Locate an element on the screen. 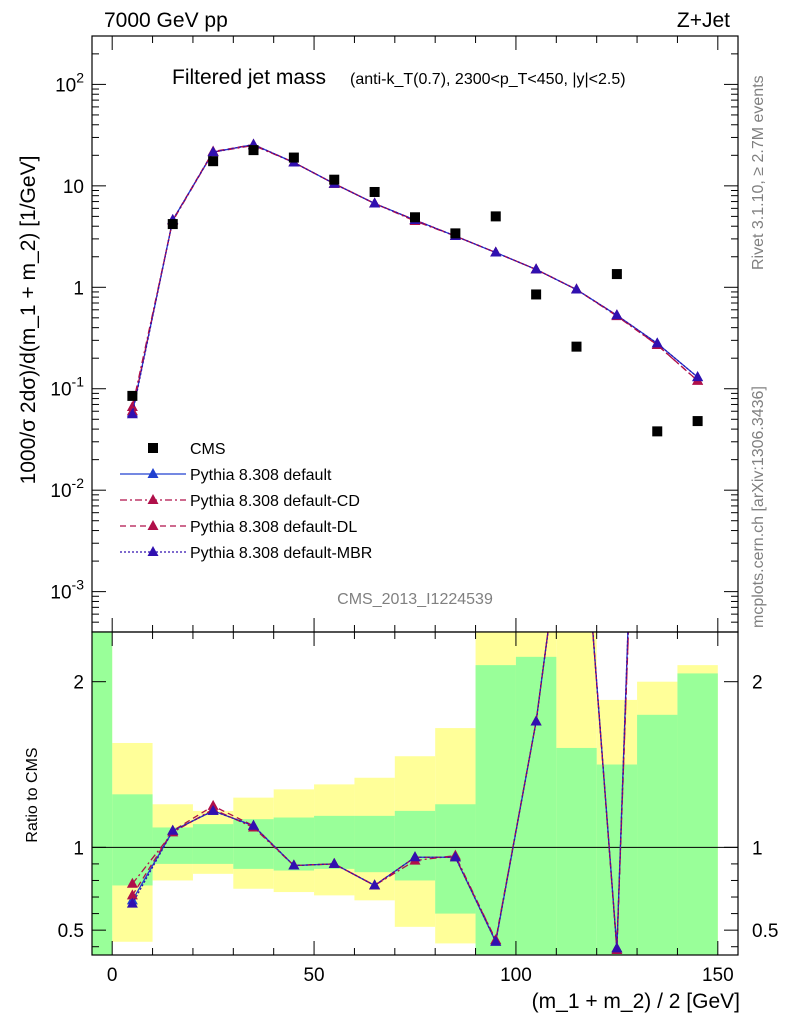 The image size is (786, 1024). legend-entry: Pythia 8.308 default-DL is located at coordinates (238, 527).